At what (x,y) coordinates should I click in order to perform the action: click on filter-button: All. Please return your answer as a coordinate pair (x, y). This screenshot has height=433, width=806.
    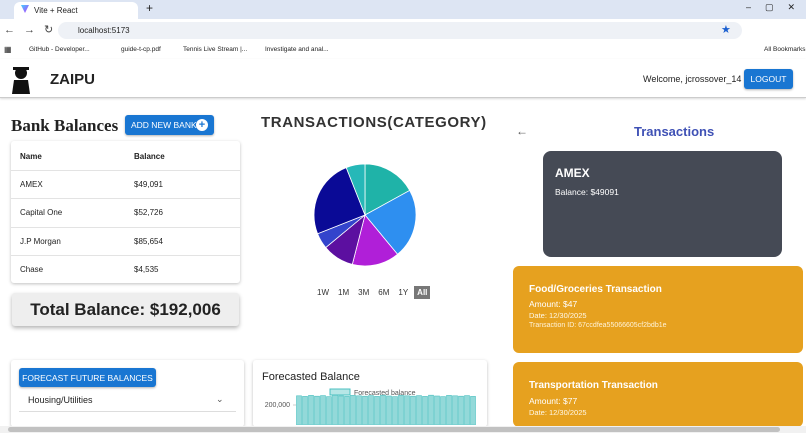
    Looking at the image, I should click on (422, 292).